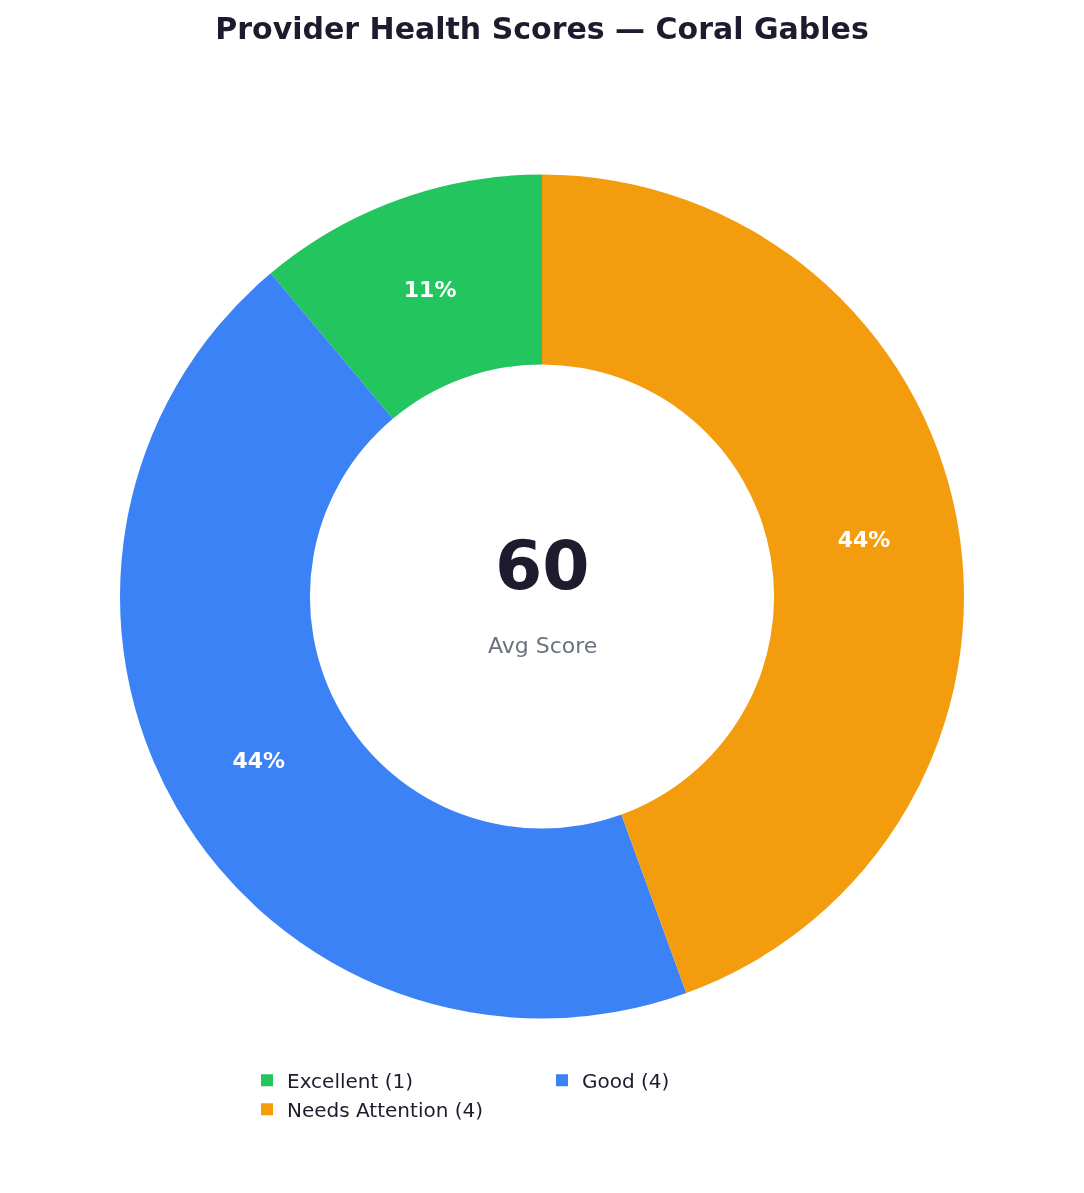 The width and height of the screenshot is (1084, 1193). I want to click on legend-label: Good (4), so click(626, 1081).